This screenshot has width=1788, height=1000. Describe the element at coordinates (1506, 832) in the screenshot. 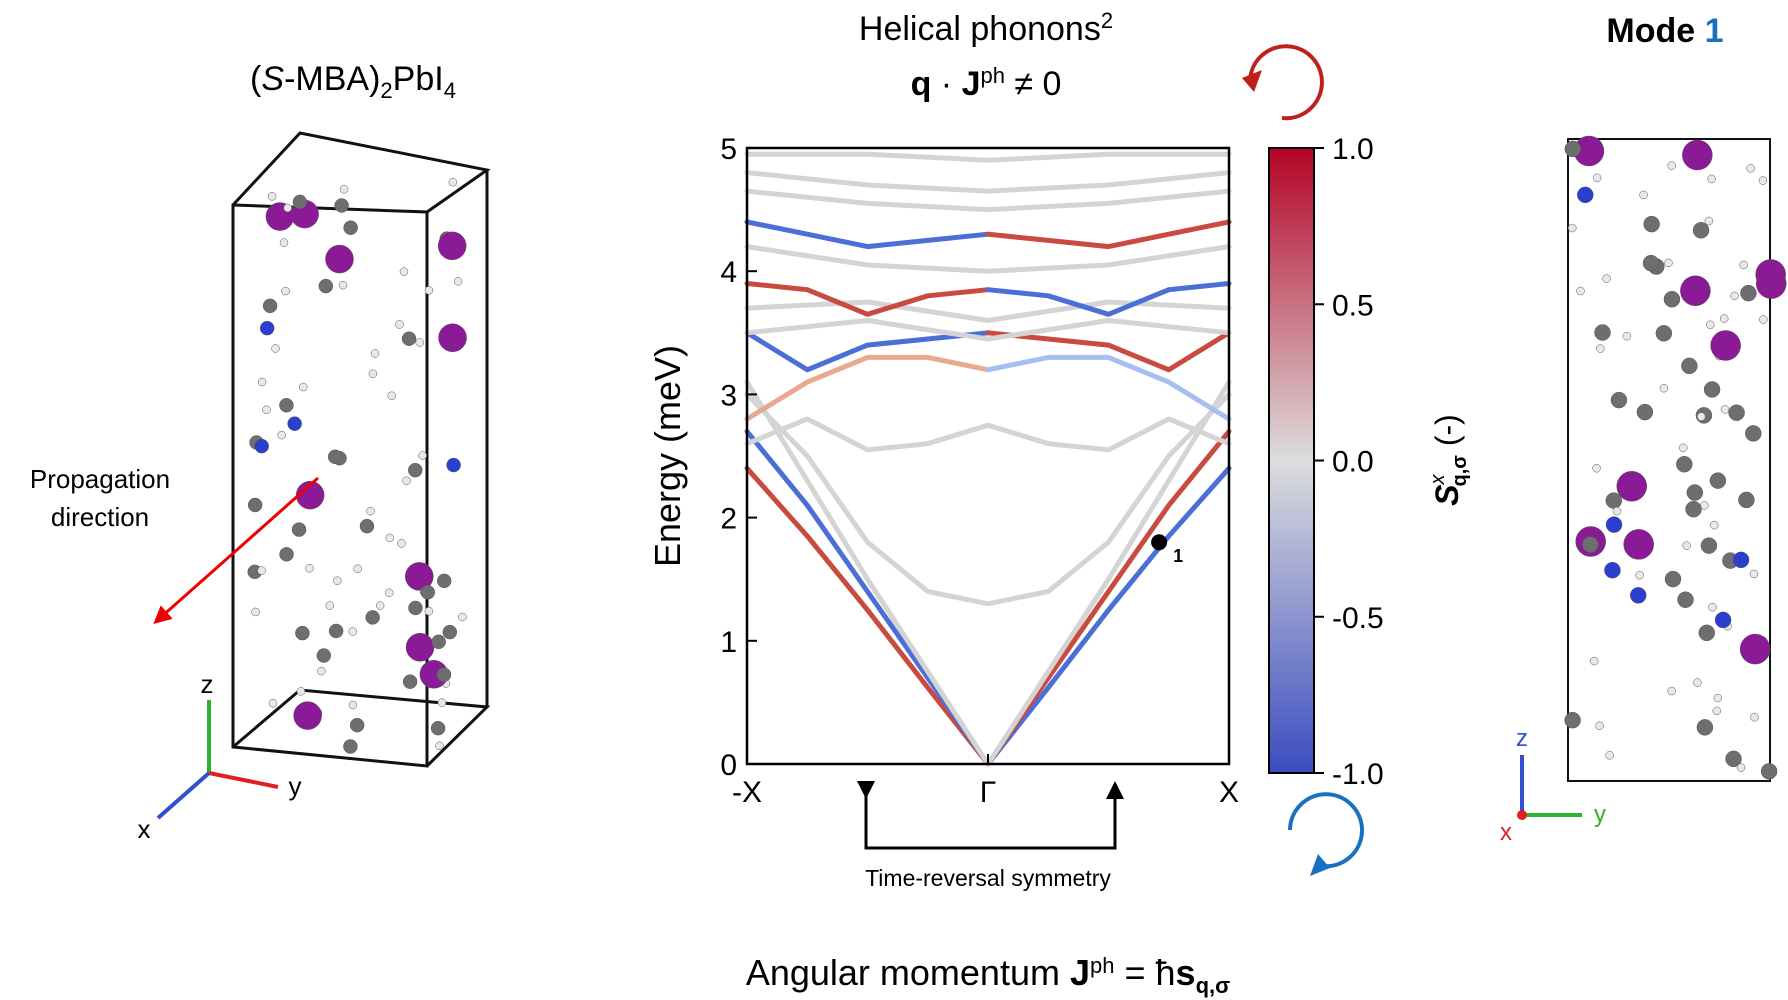

I see `axis-label: x` at that location.